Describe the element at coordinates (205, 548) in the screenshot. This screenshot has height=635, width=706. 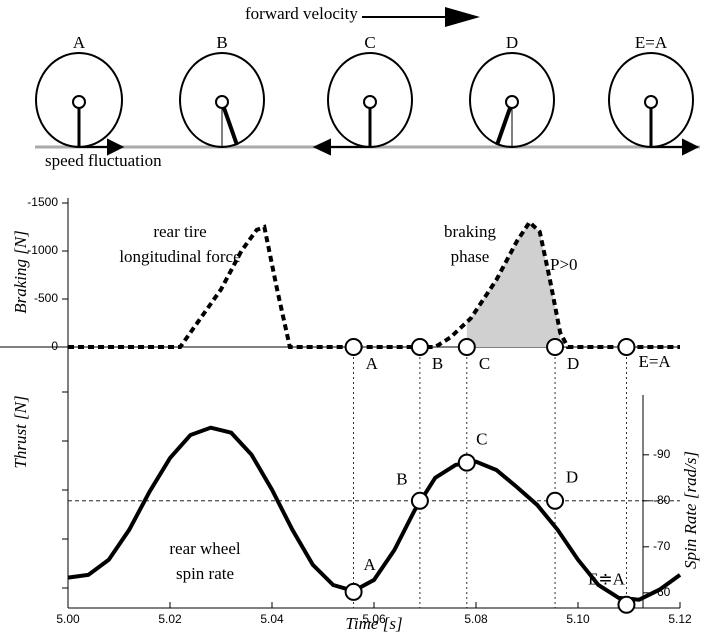
I see `series-label: rear wheel` at that location.